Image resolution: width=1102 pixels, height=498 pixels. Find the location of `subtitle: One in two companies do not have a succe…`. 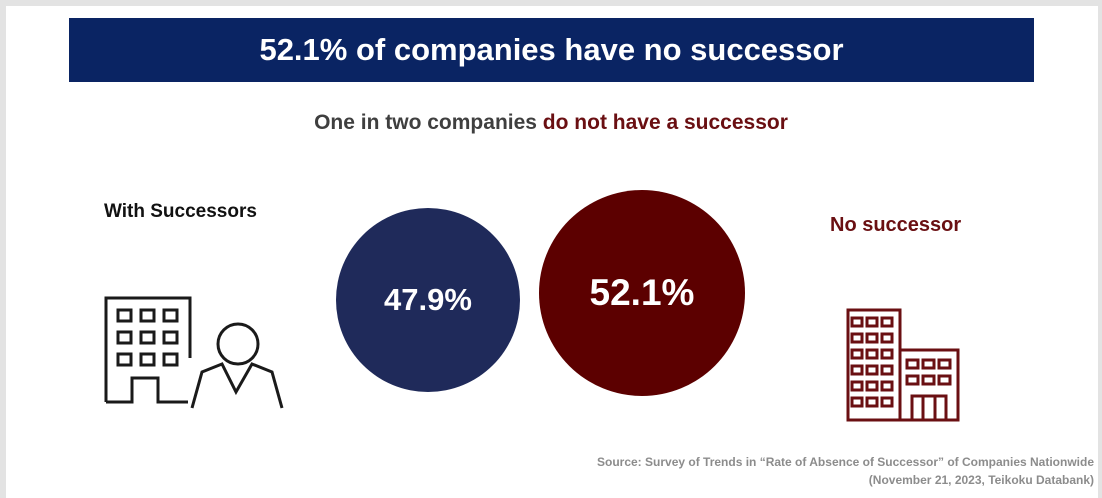

subtitle: One in two companies do not have a succe… is located at coordinates (551, 123).